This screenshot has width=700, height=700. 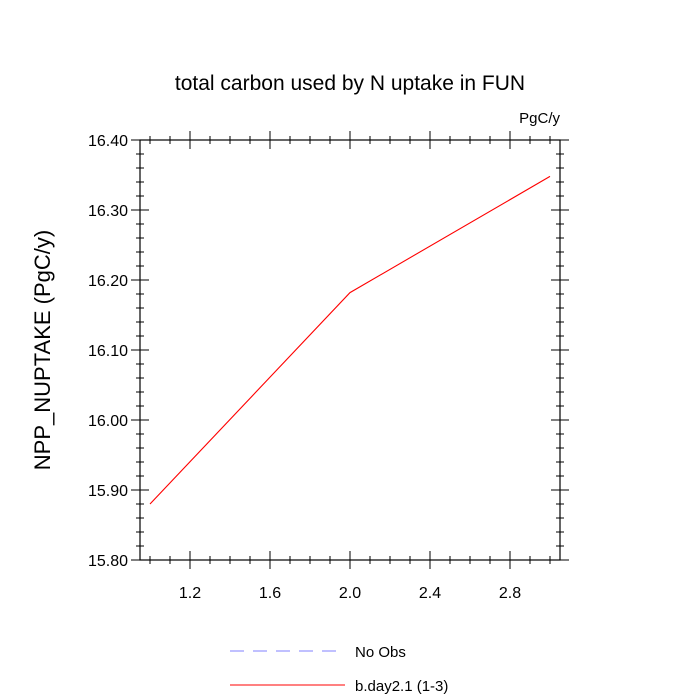 I want to click on legend-label: No Obs, so click(x=380, y=652).